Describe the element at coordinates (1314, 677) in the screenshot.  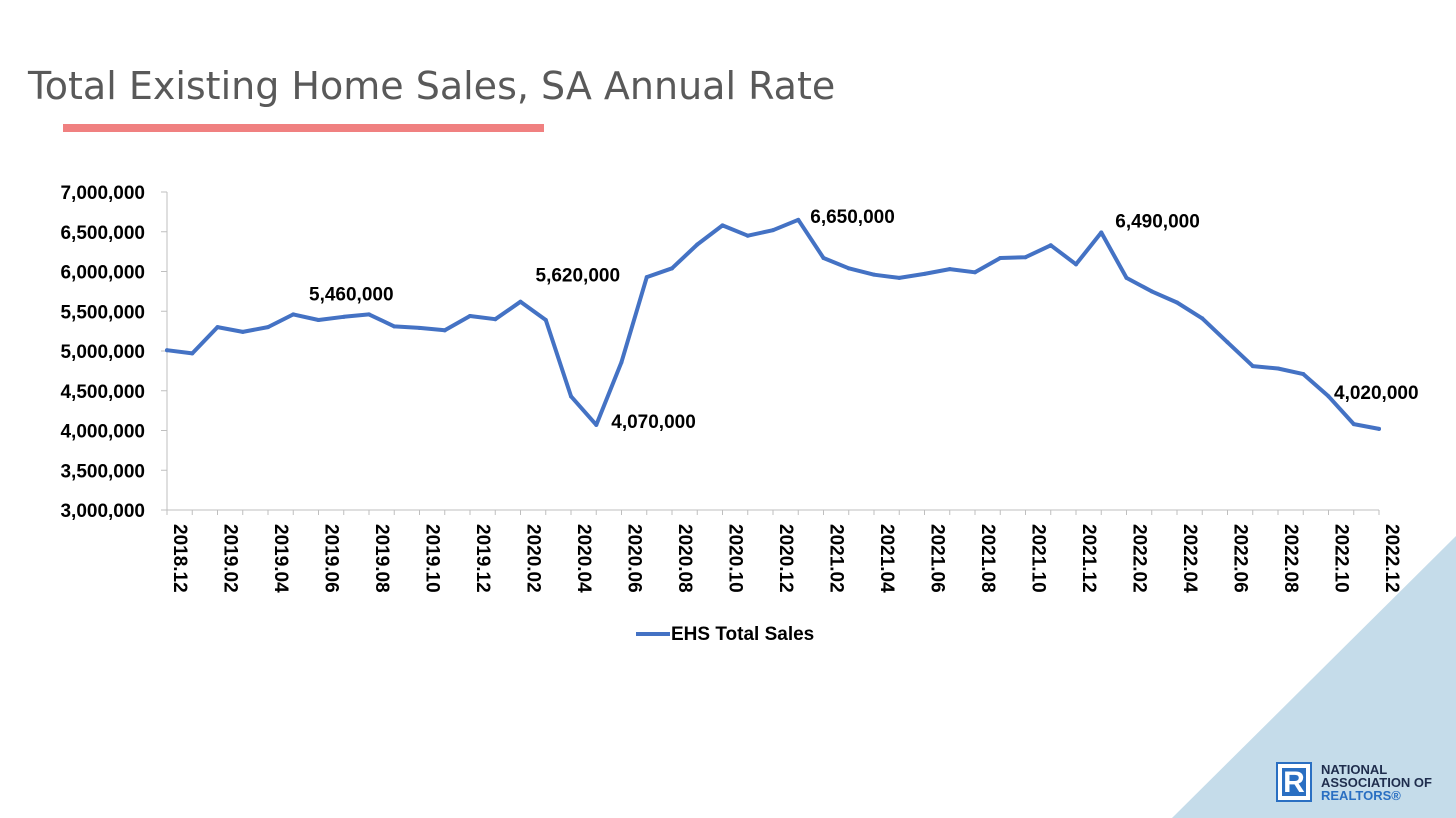
I see `corner-triangle-shape` at that location.